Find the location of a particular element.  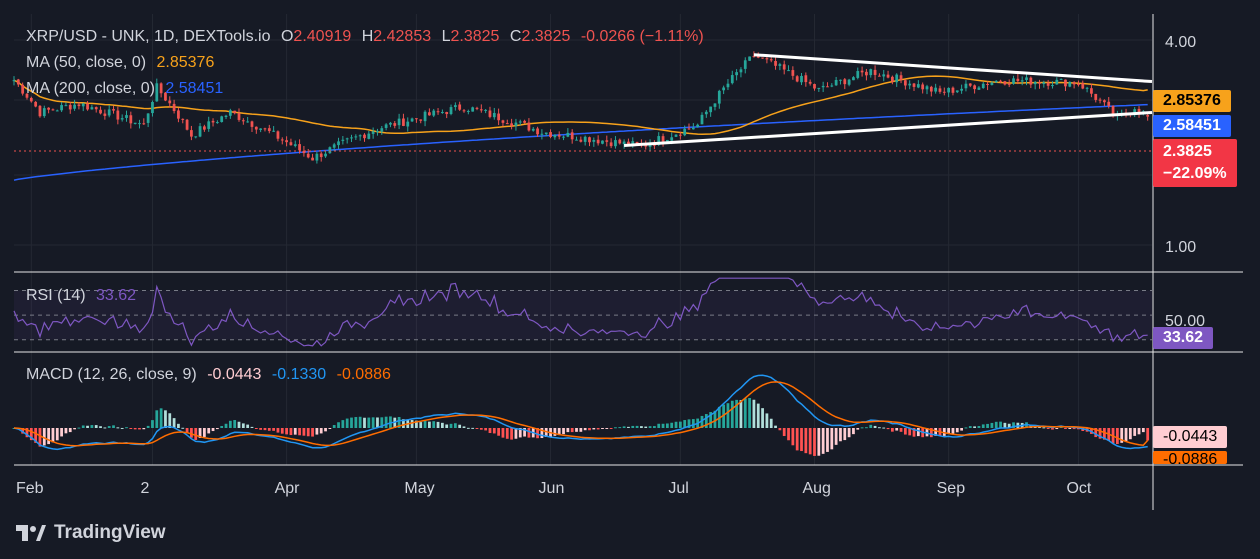

ma200-label: MA (200, close, 0) is located at coordinates (90, 88).